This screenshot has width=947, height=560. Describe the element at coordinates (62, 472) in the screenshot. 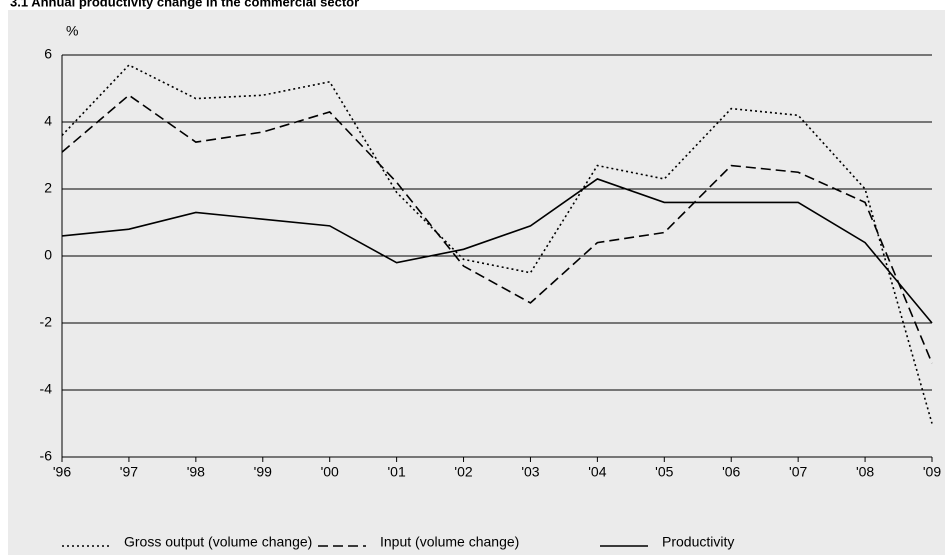

I see `x-tick-label: '96` at that location.